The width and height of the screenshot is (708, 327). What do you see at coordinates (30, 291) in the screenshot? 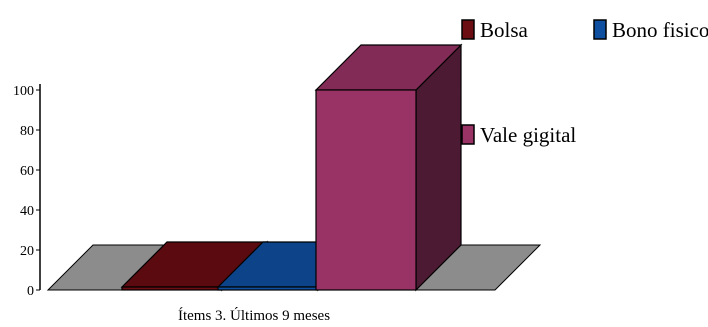
I see `y-tick-label: 0` at bounding box center [30, 291].